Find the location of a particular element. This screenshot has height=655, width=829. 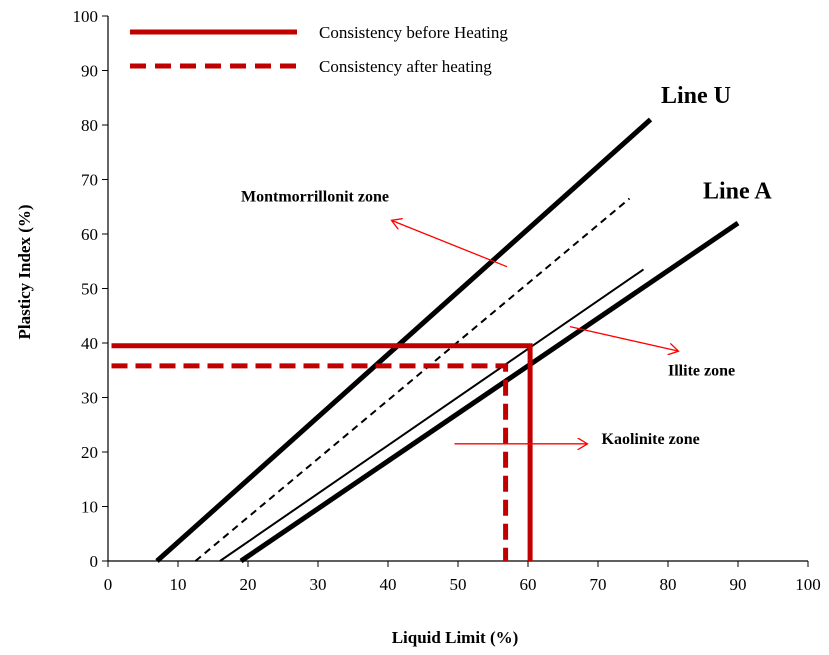

x-tick-label: 10 is located at coordinates (178, 584).